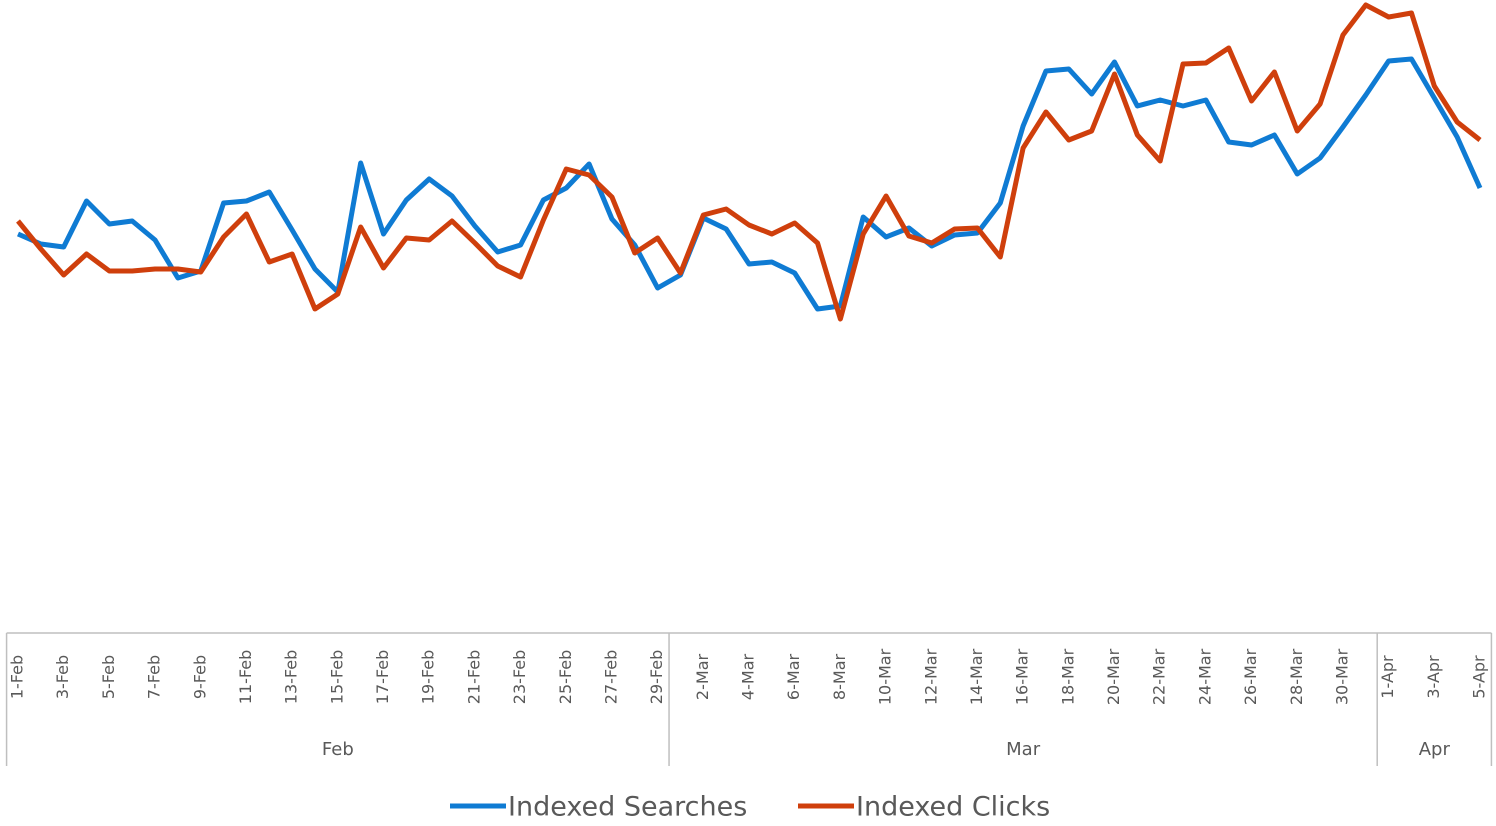 The height and width of the screenshot is (826, 1496). I want to click on x-tick-label: 3-Apr, so click(1433, 677).